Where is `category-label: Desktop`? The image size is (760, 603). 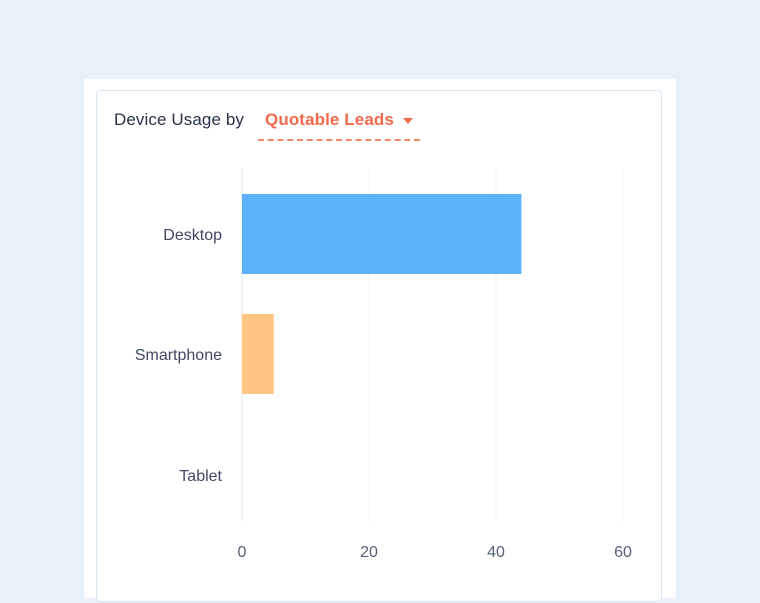
category-label: Desktop is located at coordinates (192, 235).